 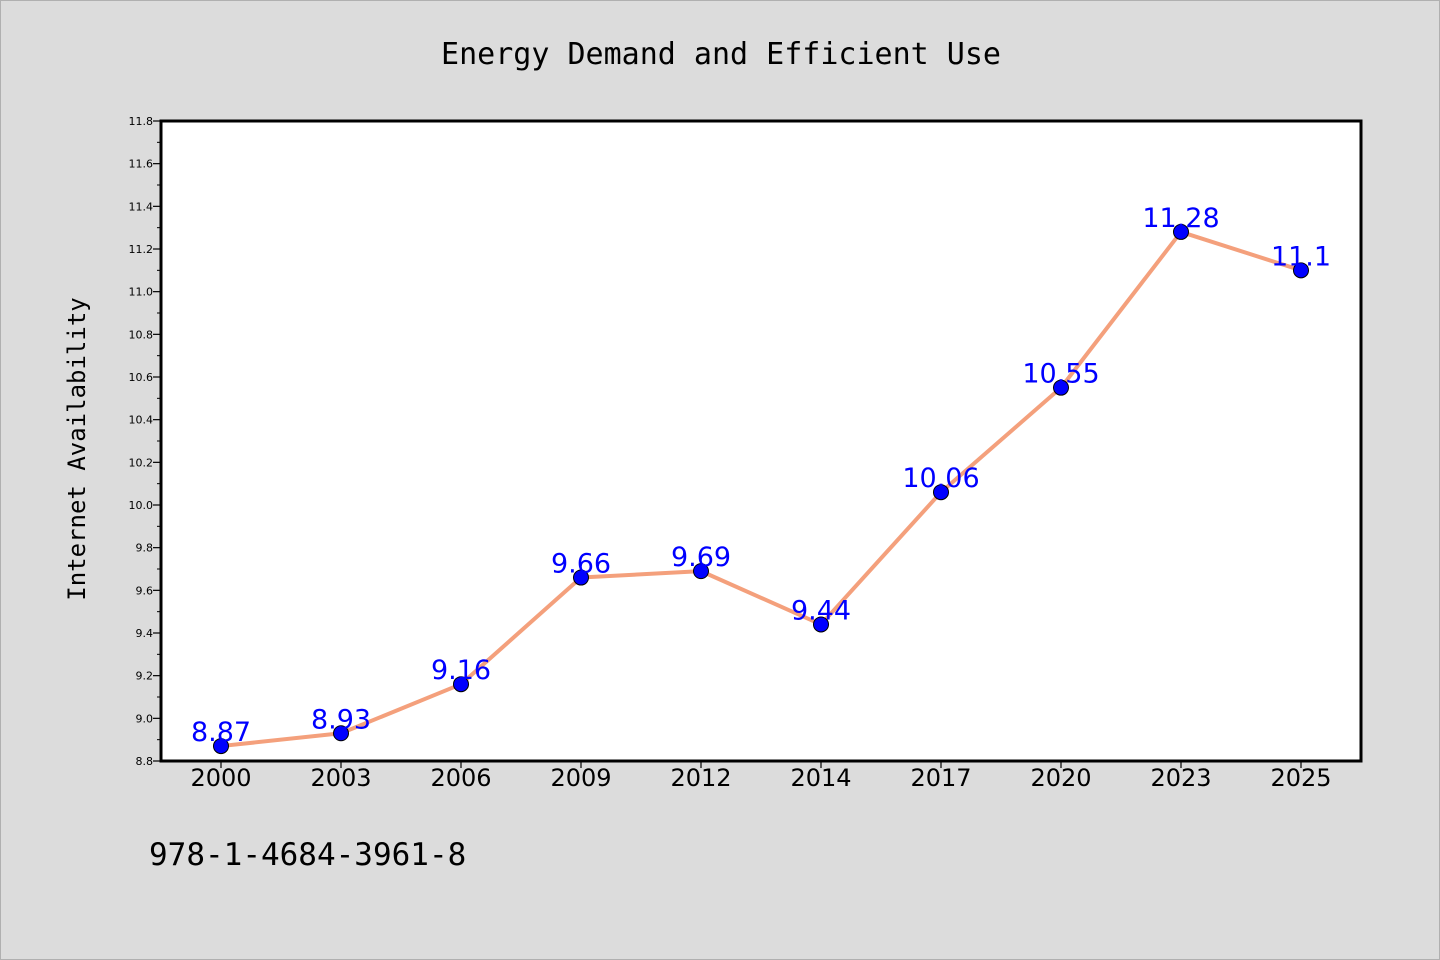 What do you see at coordinates (700, 778) in the screenshot?
I see `x-tick-label: 2012` at bounding box center [700, 778].